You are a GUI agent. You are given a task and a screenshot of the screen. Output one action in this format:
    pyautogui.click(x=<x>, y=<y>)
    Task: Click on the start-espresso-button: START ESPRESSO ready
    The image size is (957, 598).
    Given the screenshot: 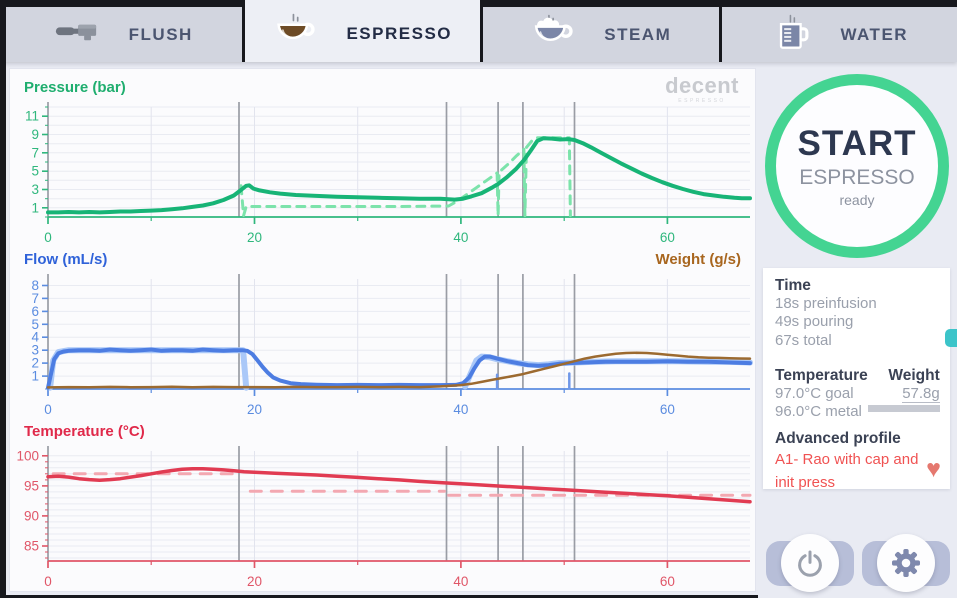 What is the action you would take?
    pyautogui.click(x=857, y=166)
    